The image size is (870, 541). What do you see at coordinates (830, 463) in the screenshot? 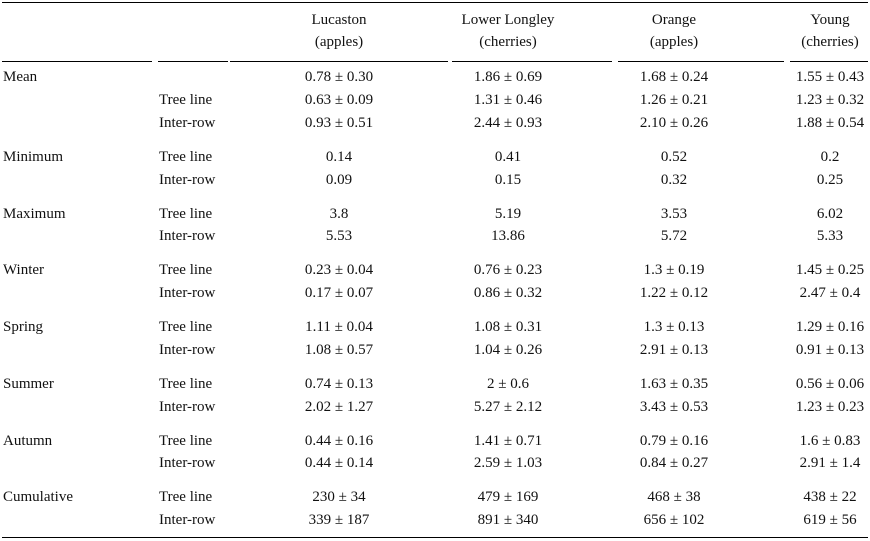
I see `table-cell: 2.91 ± 1.4` at bounding box center [830, 463].